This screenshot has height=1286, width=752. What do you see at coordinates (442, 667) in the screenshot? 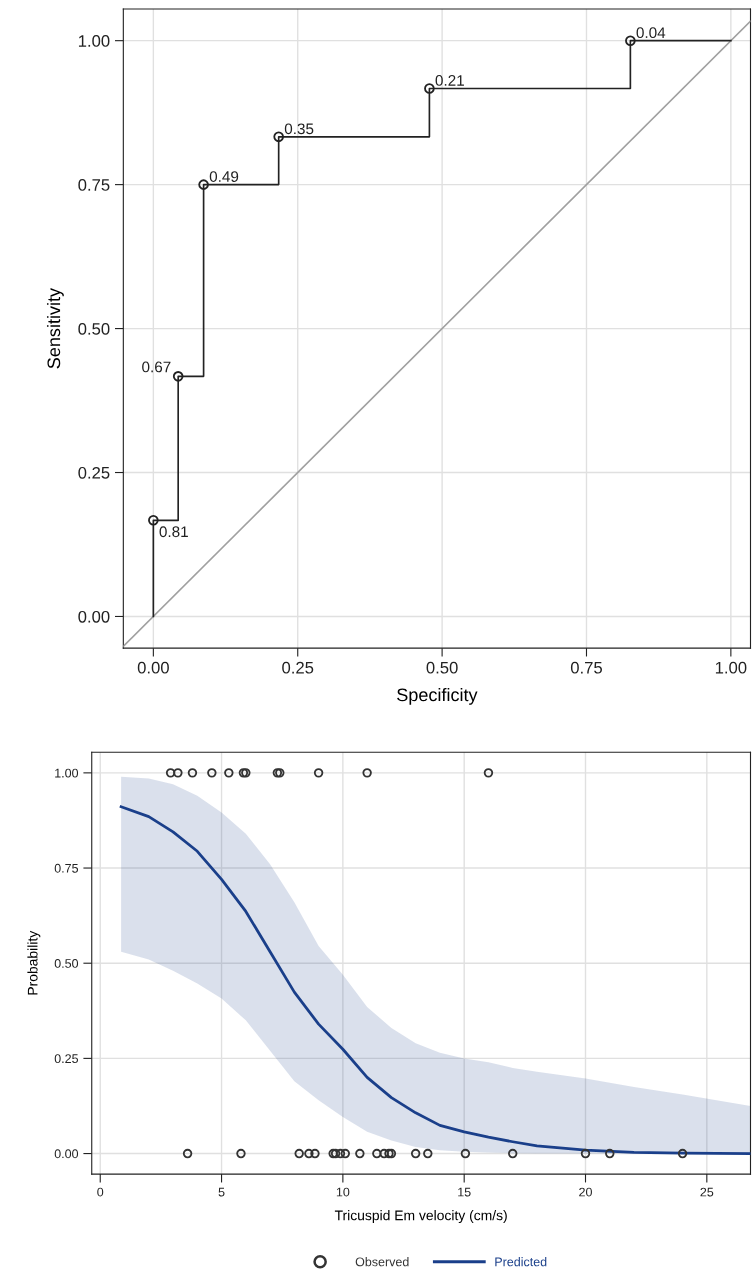
I see `x-tick-label: 0.50` at bounding box center [442, 667].